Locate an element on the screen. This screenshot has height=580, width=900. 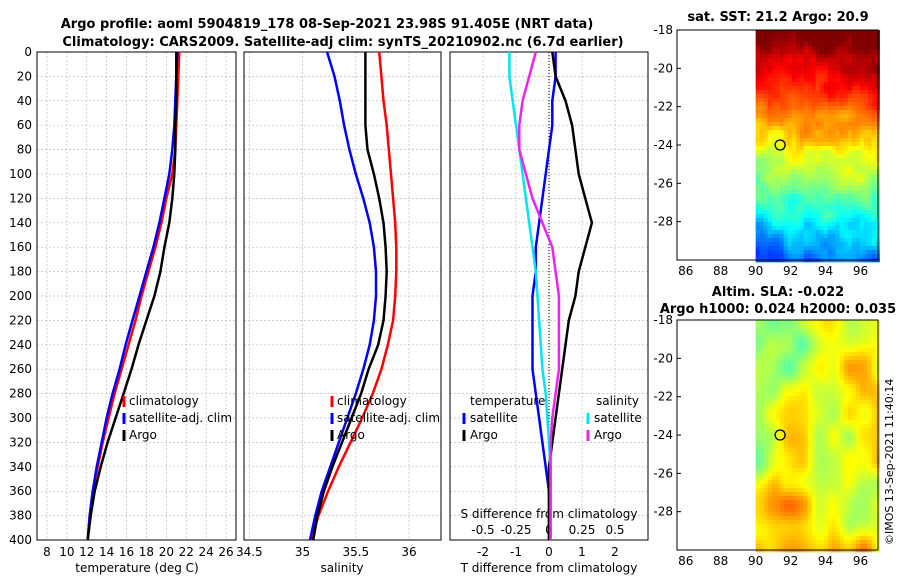
sla-map-title-2: Argo h1000: 0.024 h2000: 0.035 is located at coordinates (778, 309).